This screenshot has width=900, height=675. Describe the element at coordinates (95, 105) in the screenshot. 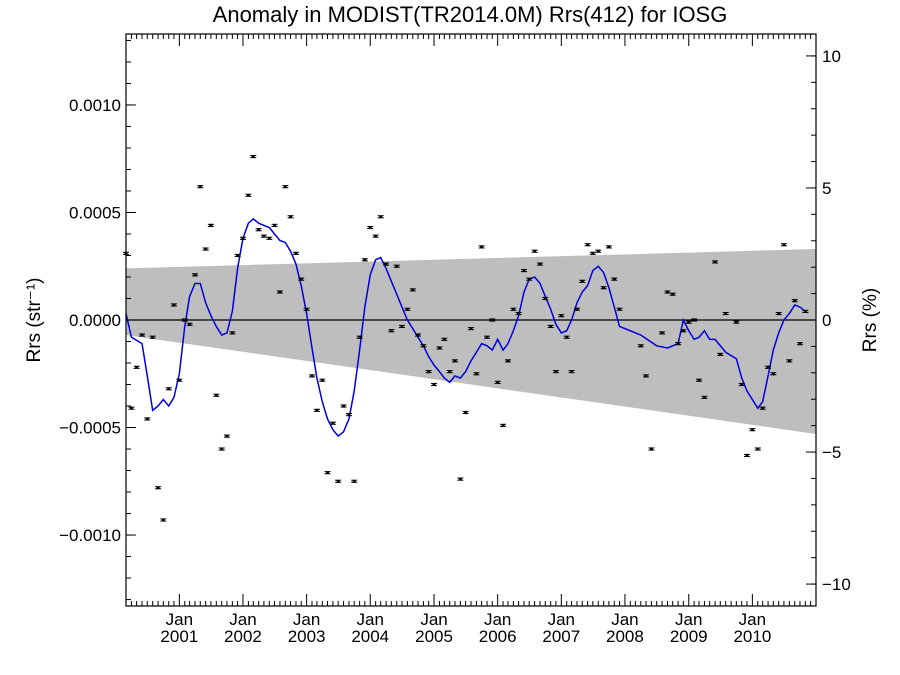

I see `y-tick-label-left: 0.0010` at that location.